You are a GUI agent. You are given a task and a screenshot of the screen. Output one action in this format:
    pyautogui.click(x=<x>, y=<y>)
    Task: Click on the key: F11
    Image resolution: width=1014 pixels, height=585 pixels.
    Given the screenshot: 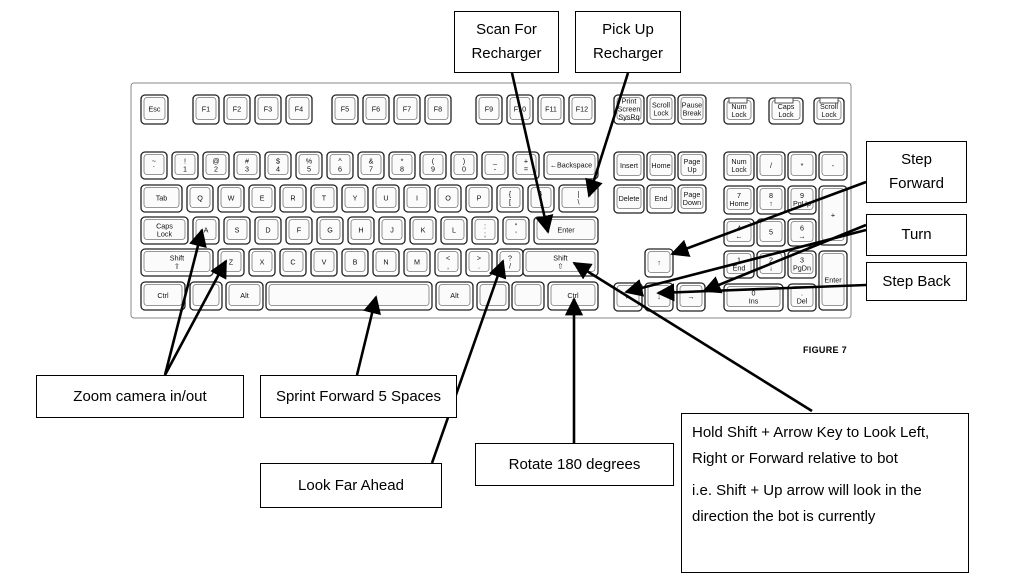 What is the action you would take?
    pyautogui.click(x=551, y=109)
    